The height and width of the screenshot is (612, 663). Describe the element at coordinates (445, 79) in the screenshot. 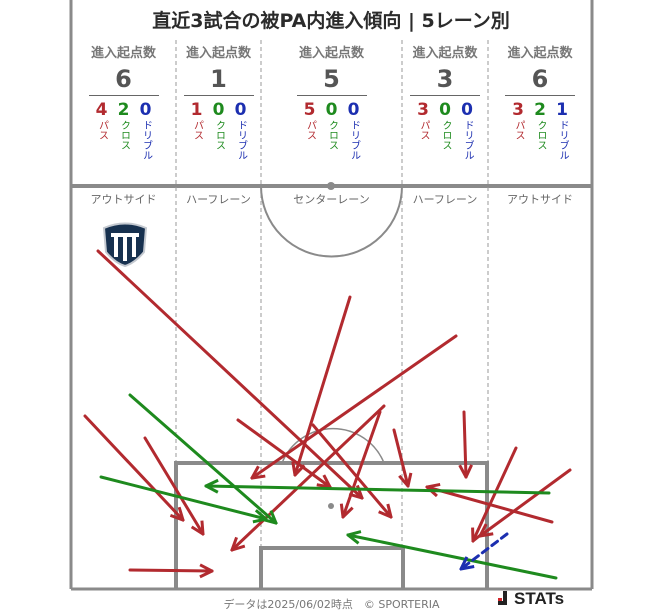

I see `lane-total: 3` at that location.